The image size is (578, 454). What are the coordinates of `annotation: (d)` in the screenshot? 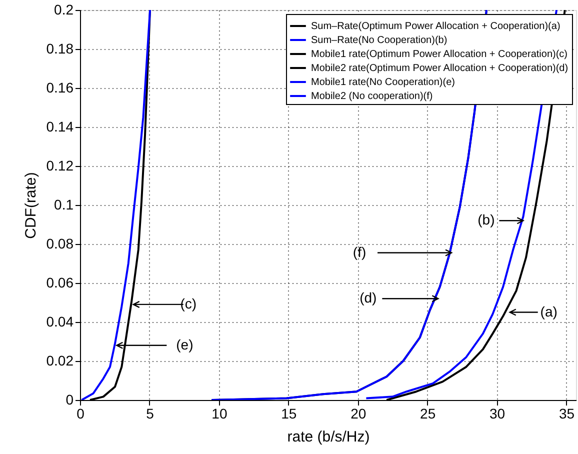 It's located at (368, 298).